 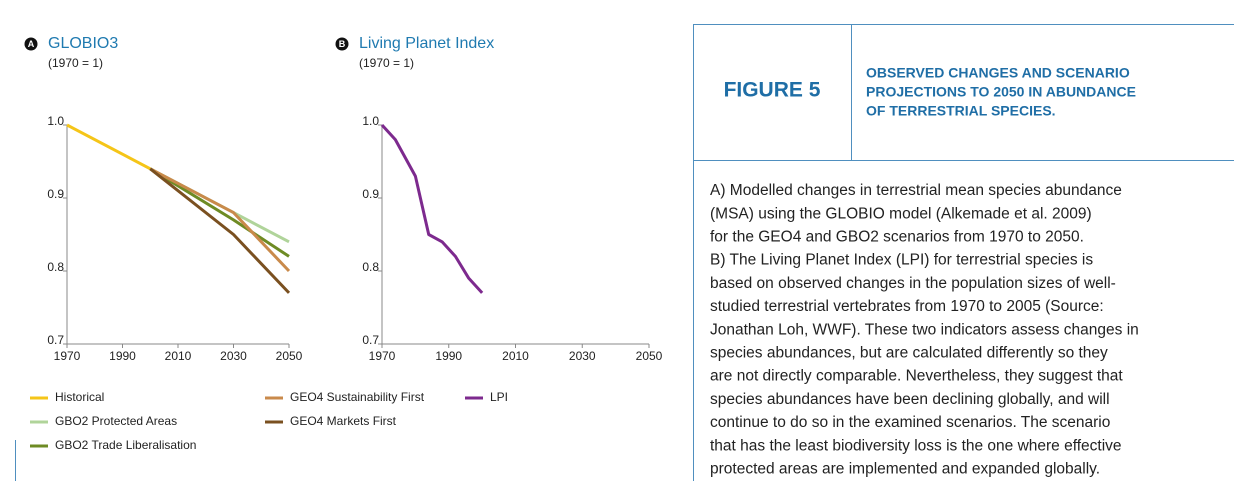 I want to click on figure-title: PROJECTIONS TO 2050 IN ABUNDANCE, so click(x=1001, y=92).